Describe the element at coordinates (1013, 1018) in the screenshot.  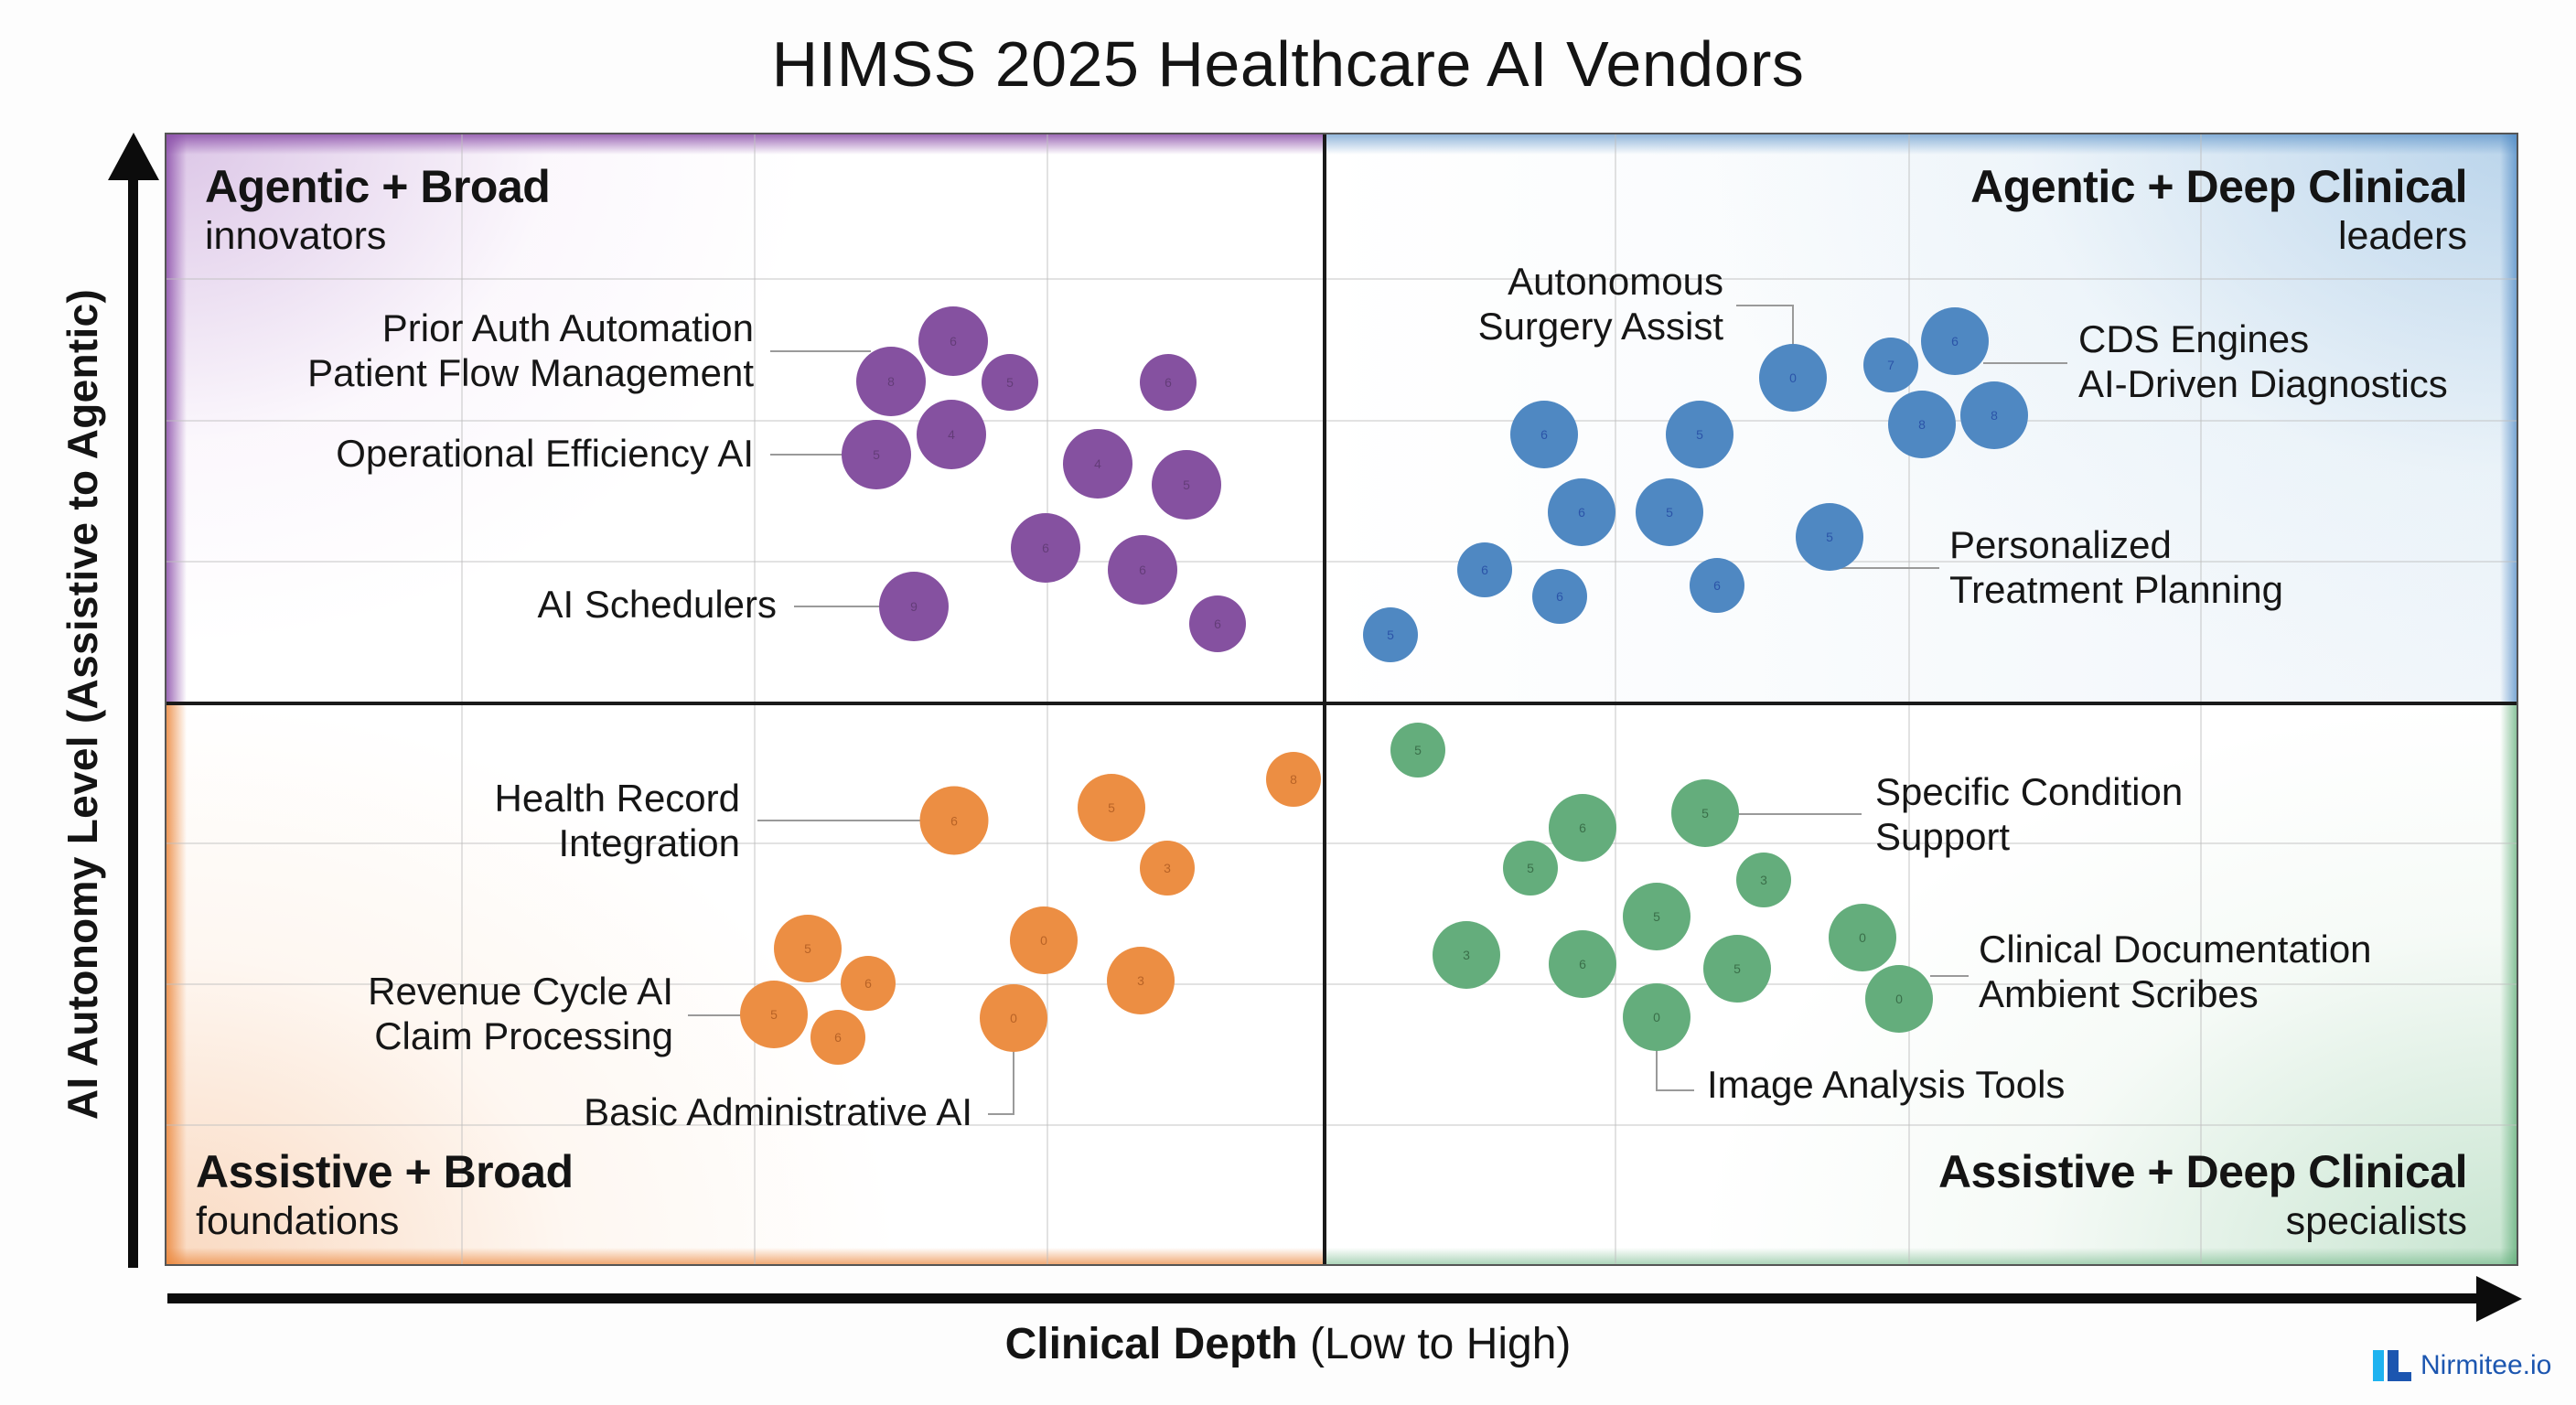
I see `bubble-basic-admin: 0` at that location.